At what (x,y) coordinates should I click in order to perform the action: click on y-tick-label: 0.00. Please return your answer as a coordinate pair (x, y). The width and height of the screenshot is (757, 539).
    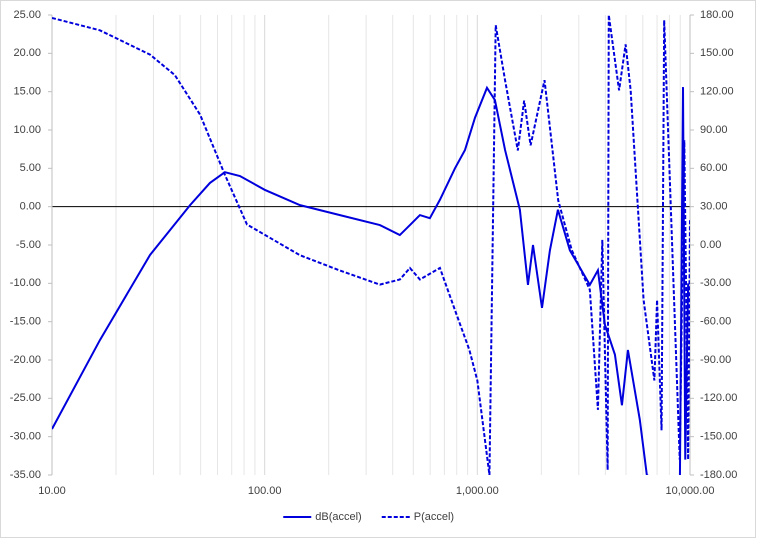
    Looking at the image, I should click on (30, 207).